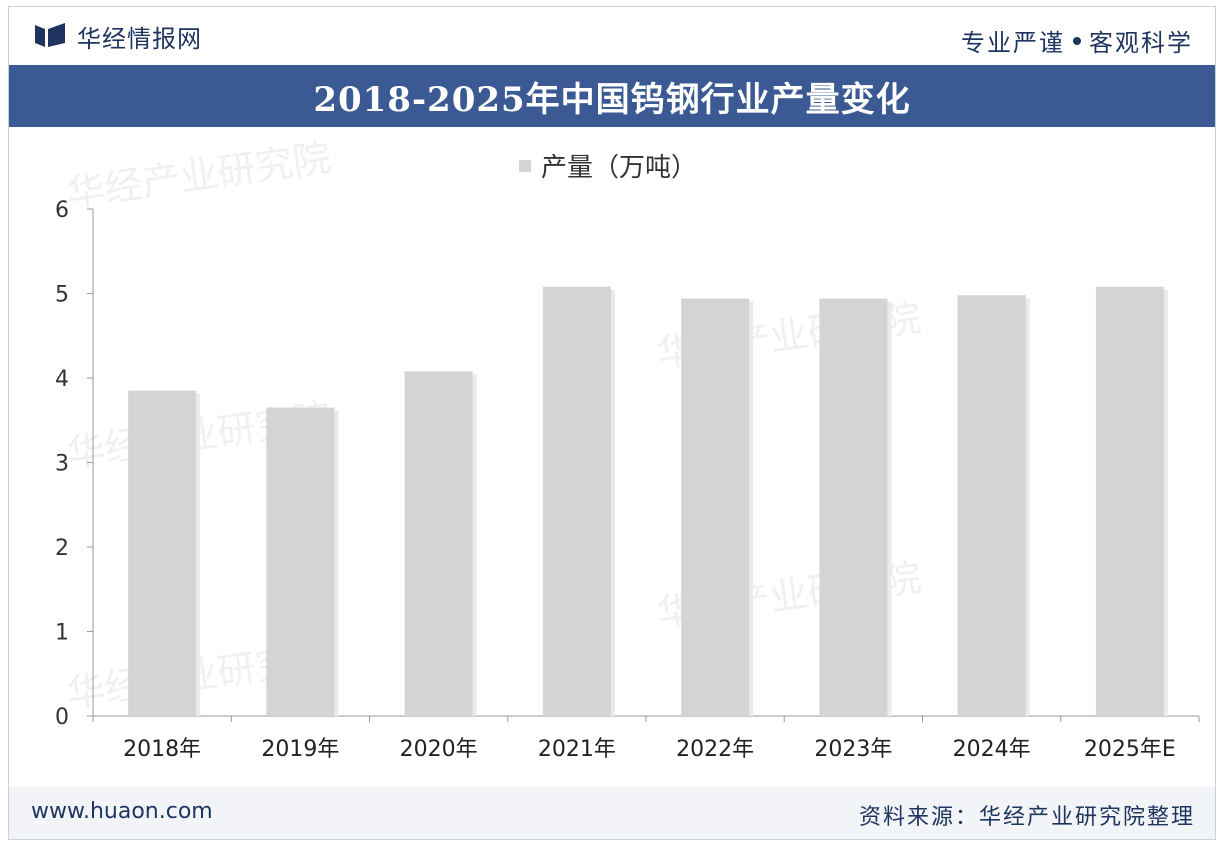 The width and height of the screenshot is (1226, 848). What do you see at coordinates (62, 379) in the screenshot?
I see `y-tick-label: 4` at bounding box center [62, 379].